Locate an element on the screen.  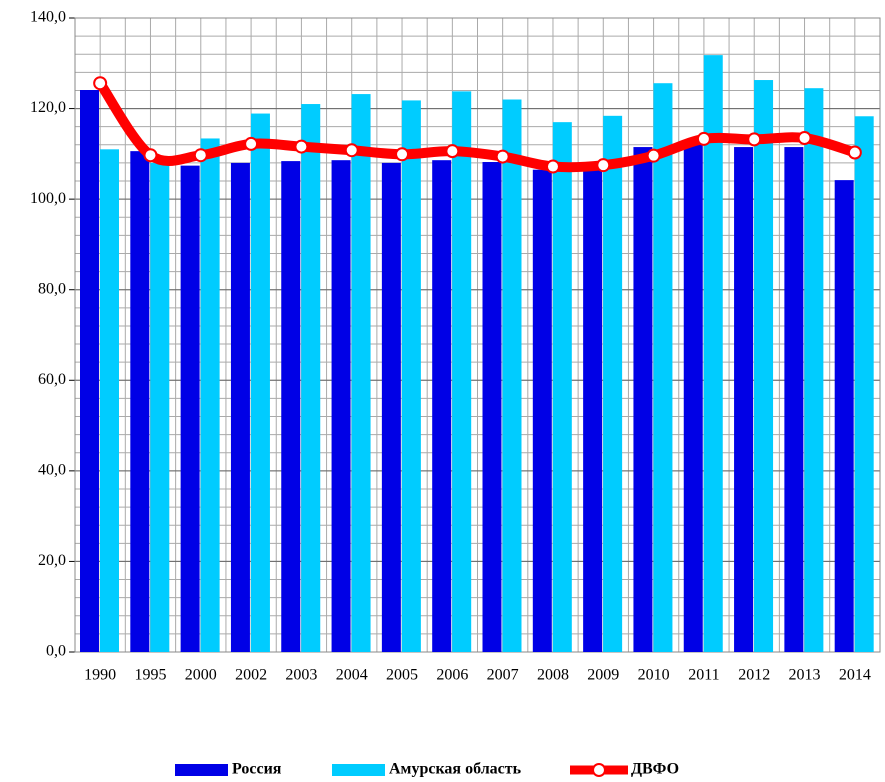
x-tick-label: 2010 is located at coordinates (654, 675).